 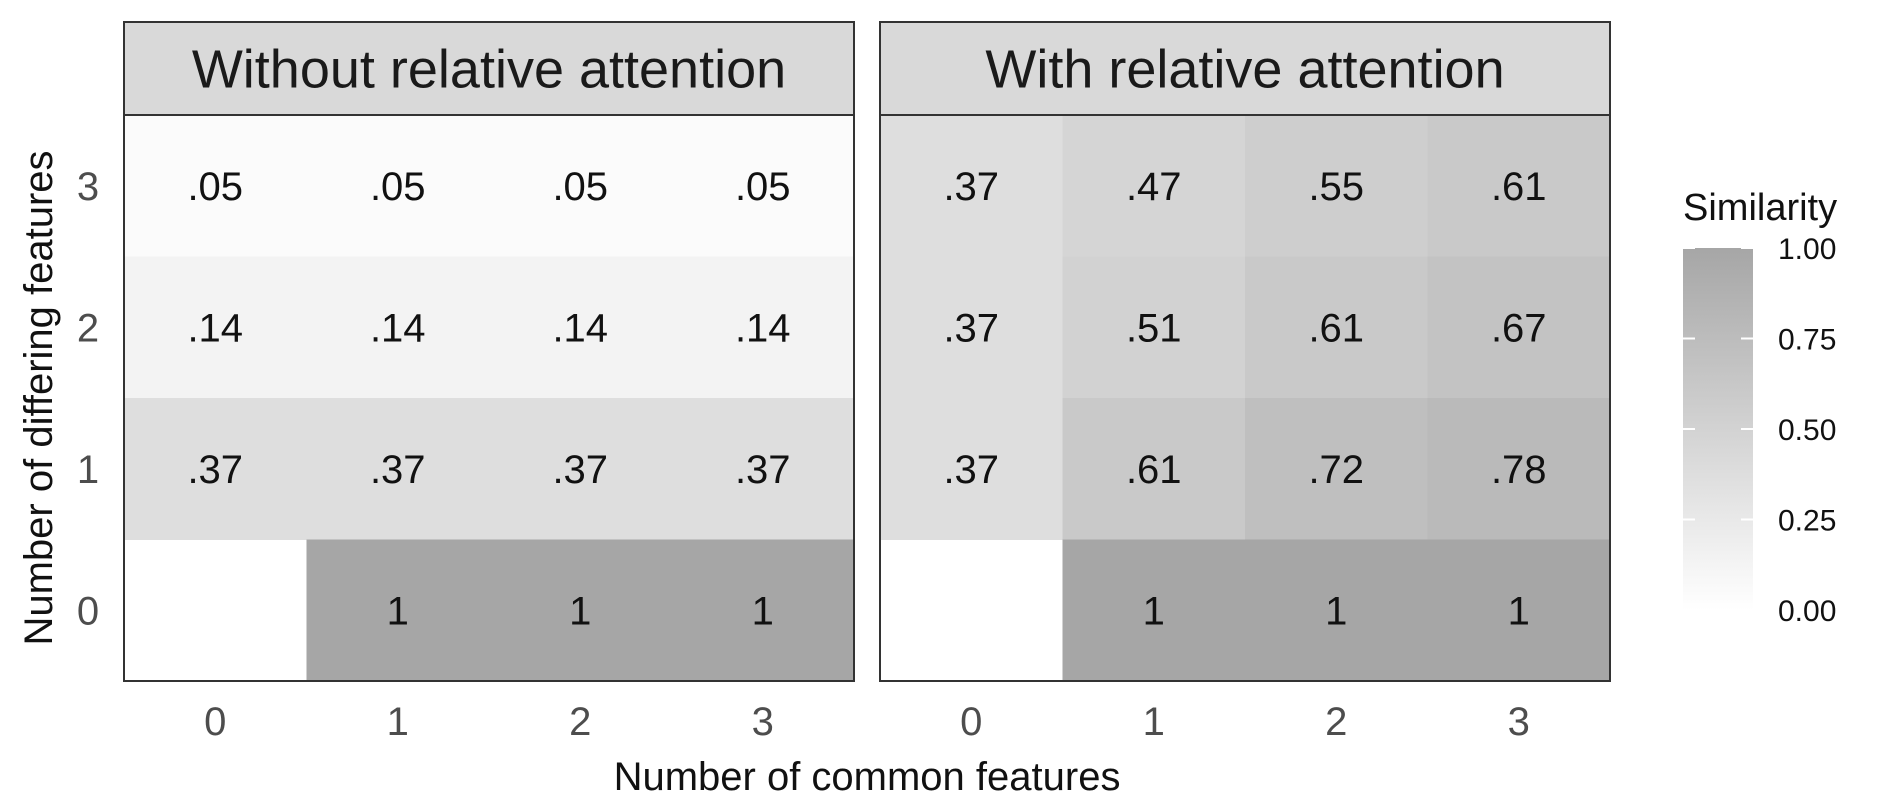 What do you see at coordinates (1807, 249) in the screenshot?
I see `legend-tick-label: 1.00` at bounding box center [1807, 249].